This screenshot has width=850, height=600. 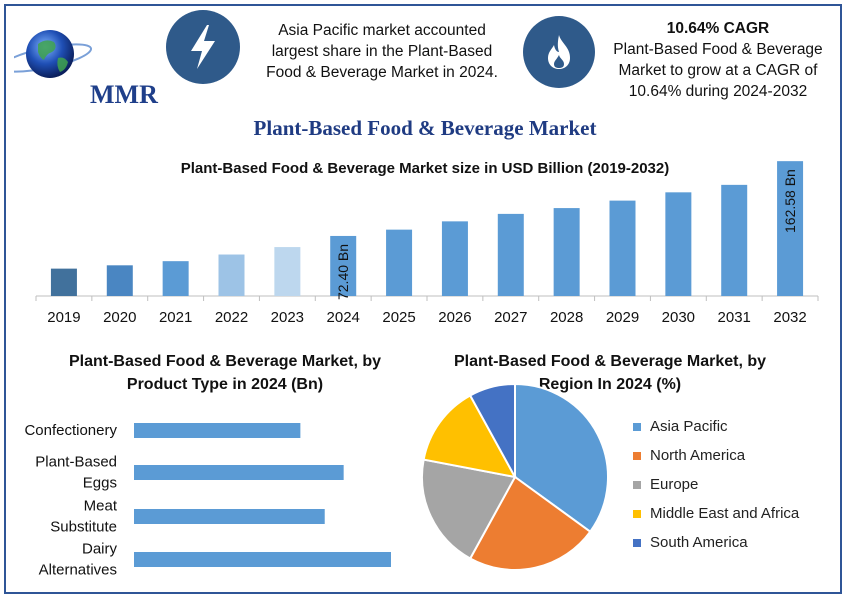 I want to click on legend-label: Asia Pacific, so click(x=689, y=426).